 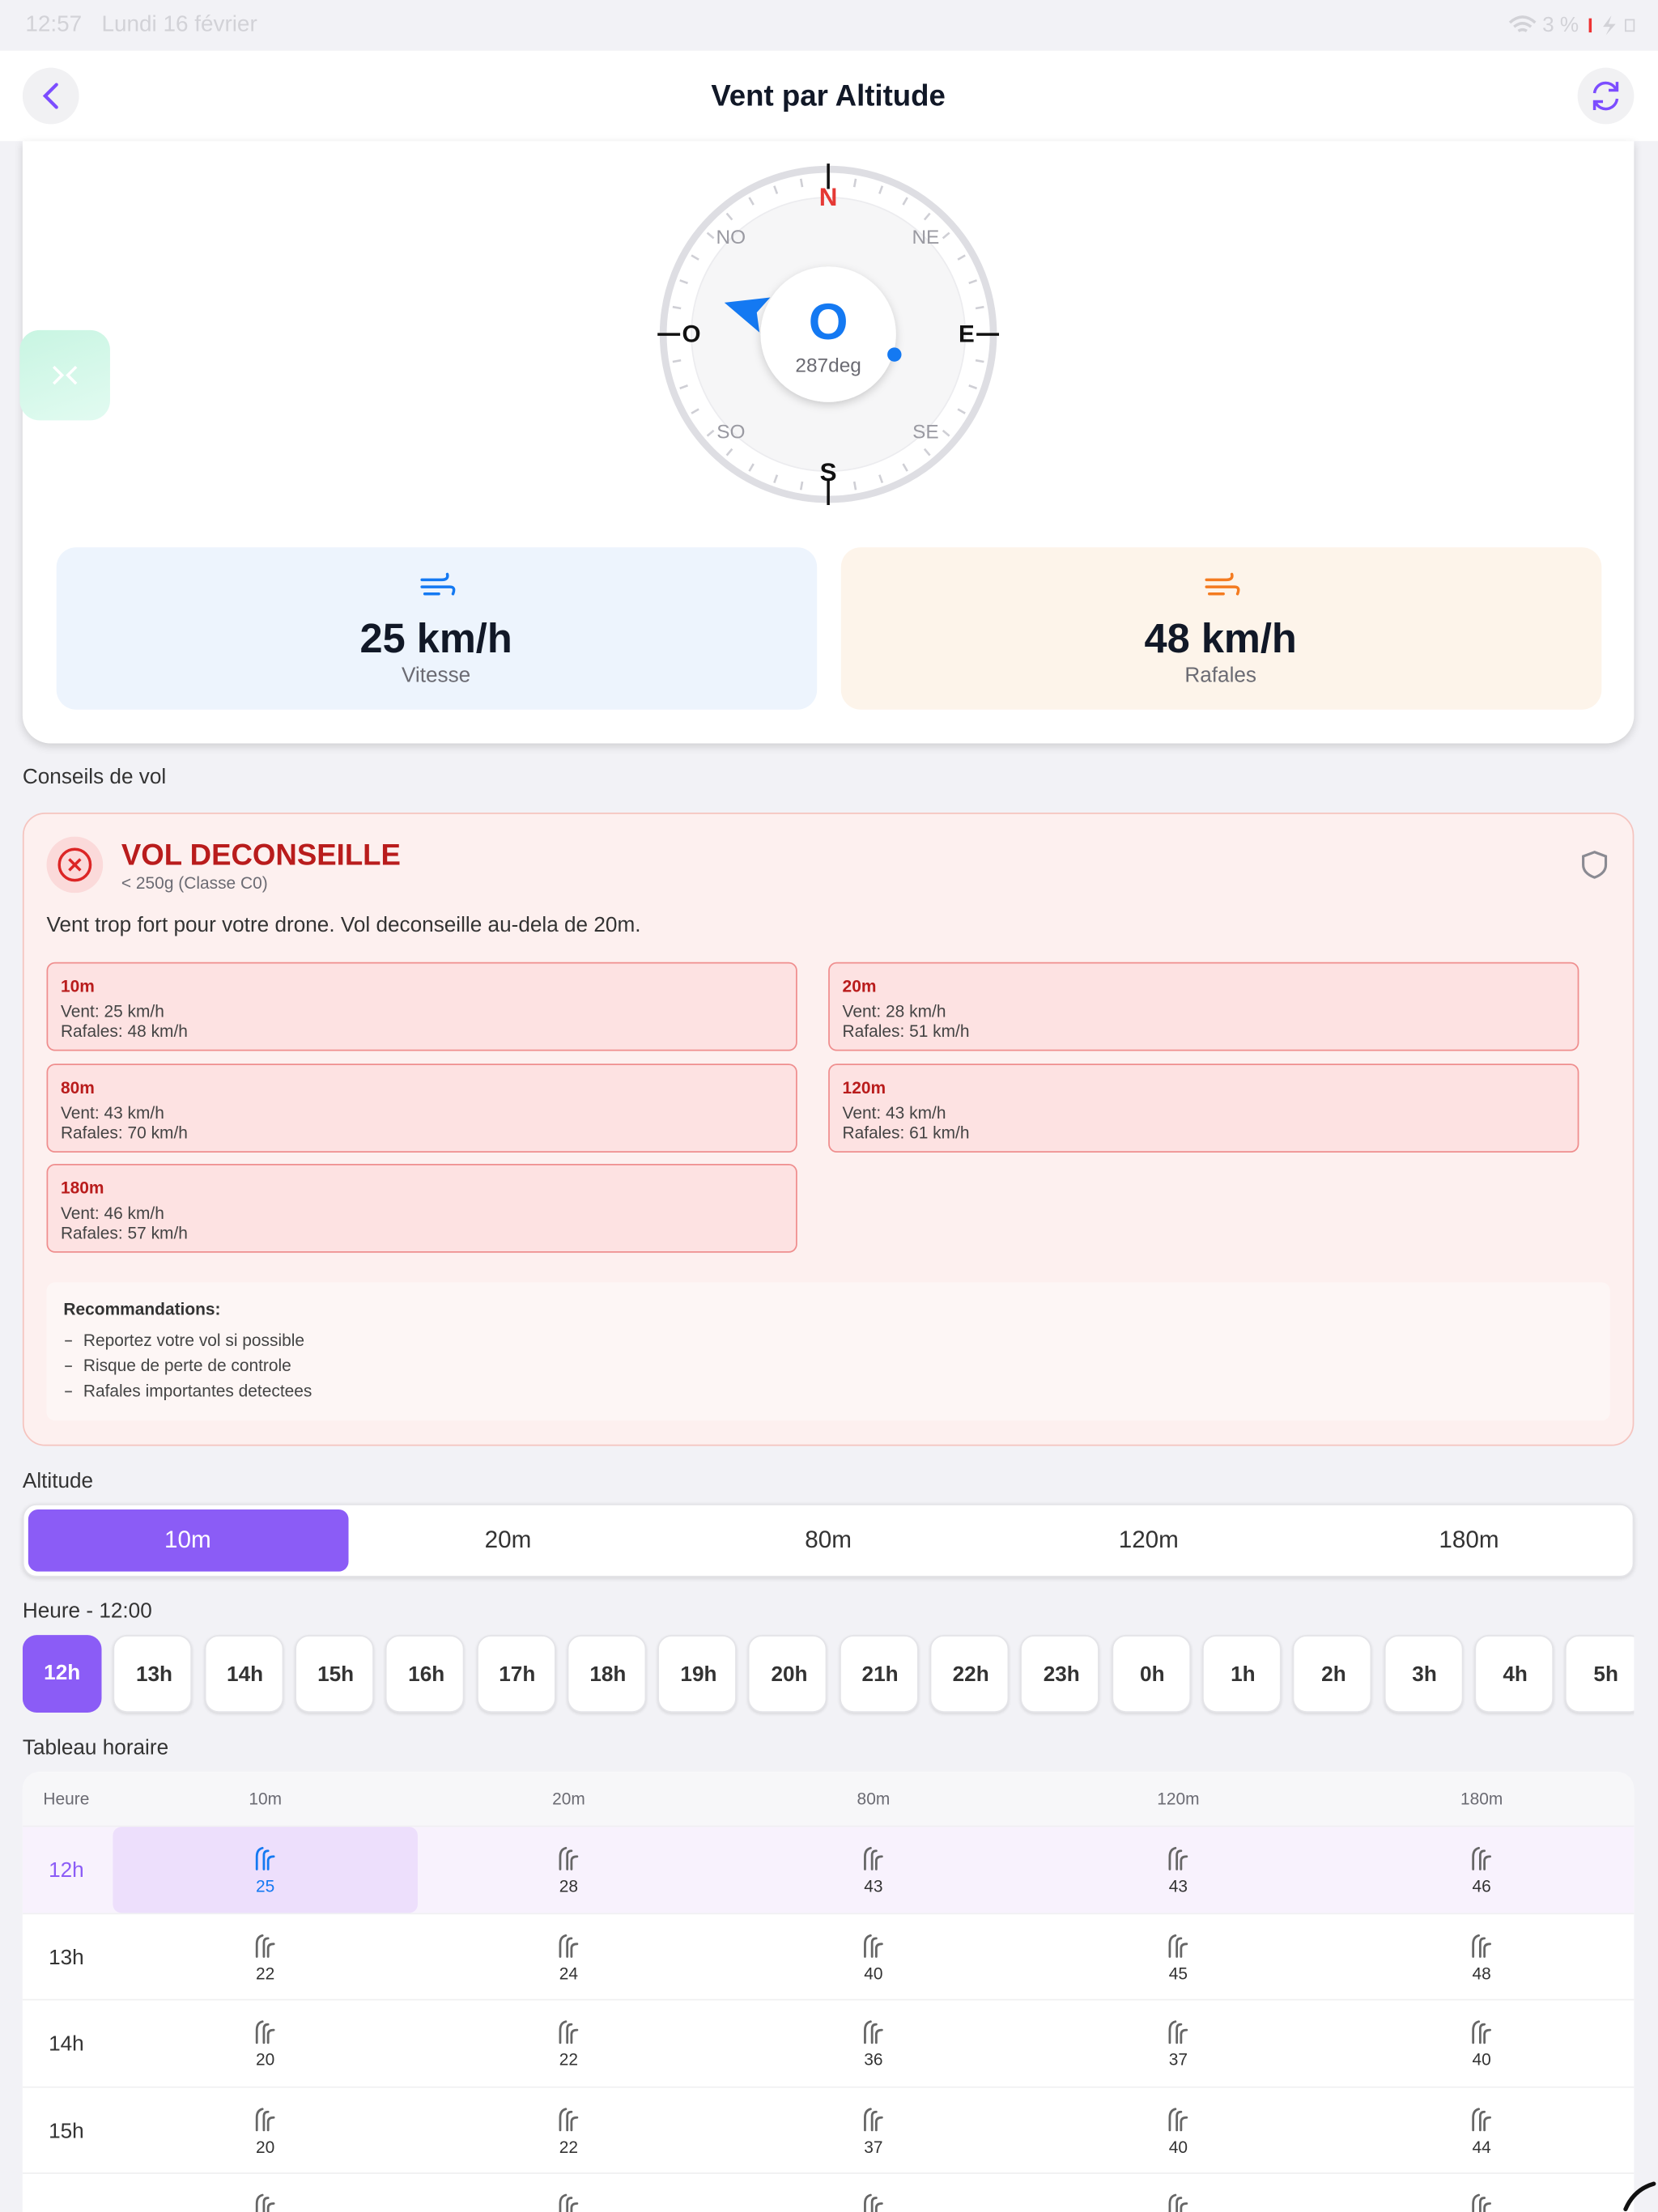 I want to click on recommendations-box, so click(x=828, y=1351).